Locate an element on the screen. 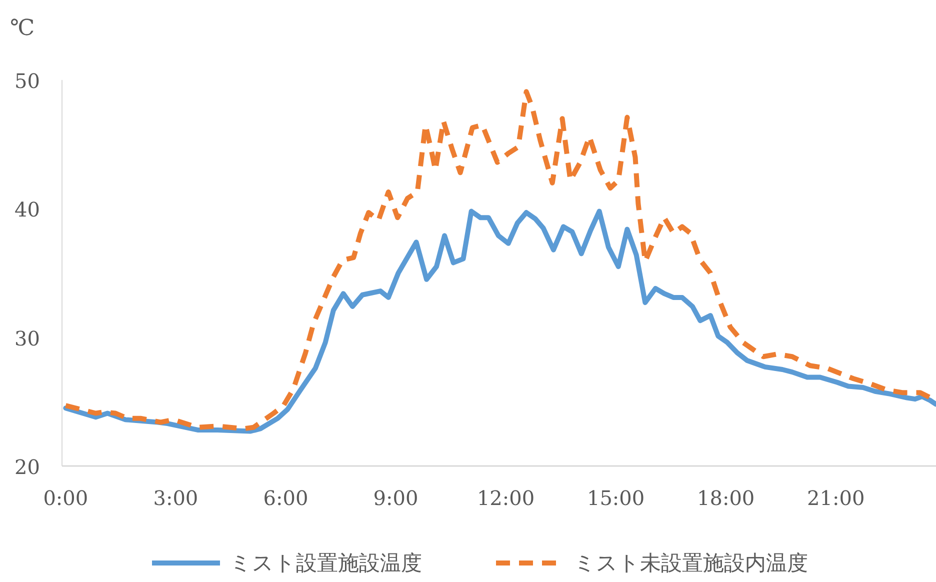 This screenshot has height=582, width=936. x-tick-label: 21:00 is located at coordinates (836, 498).